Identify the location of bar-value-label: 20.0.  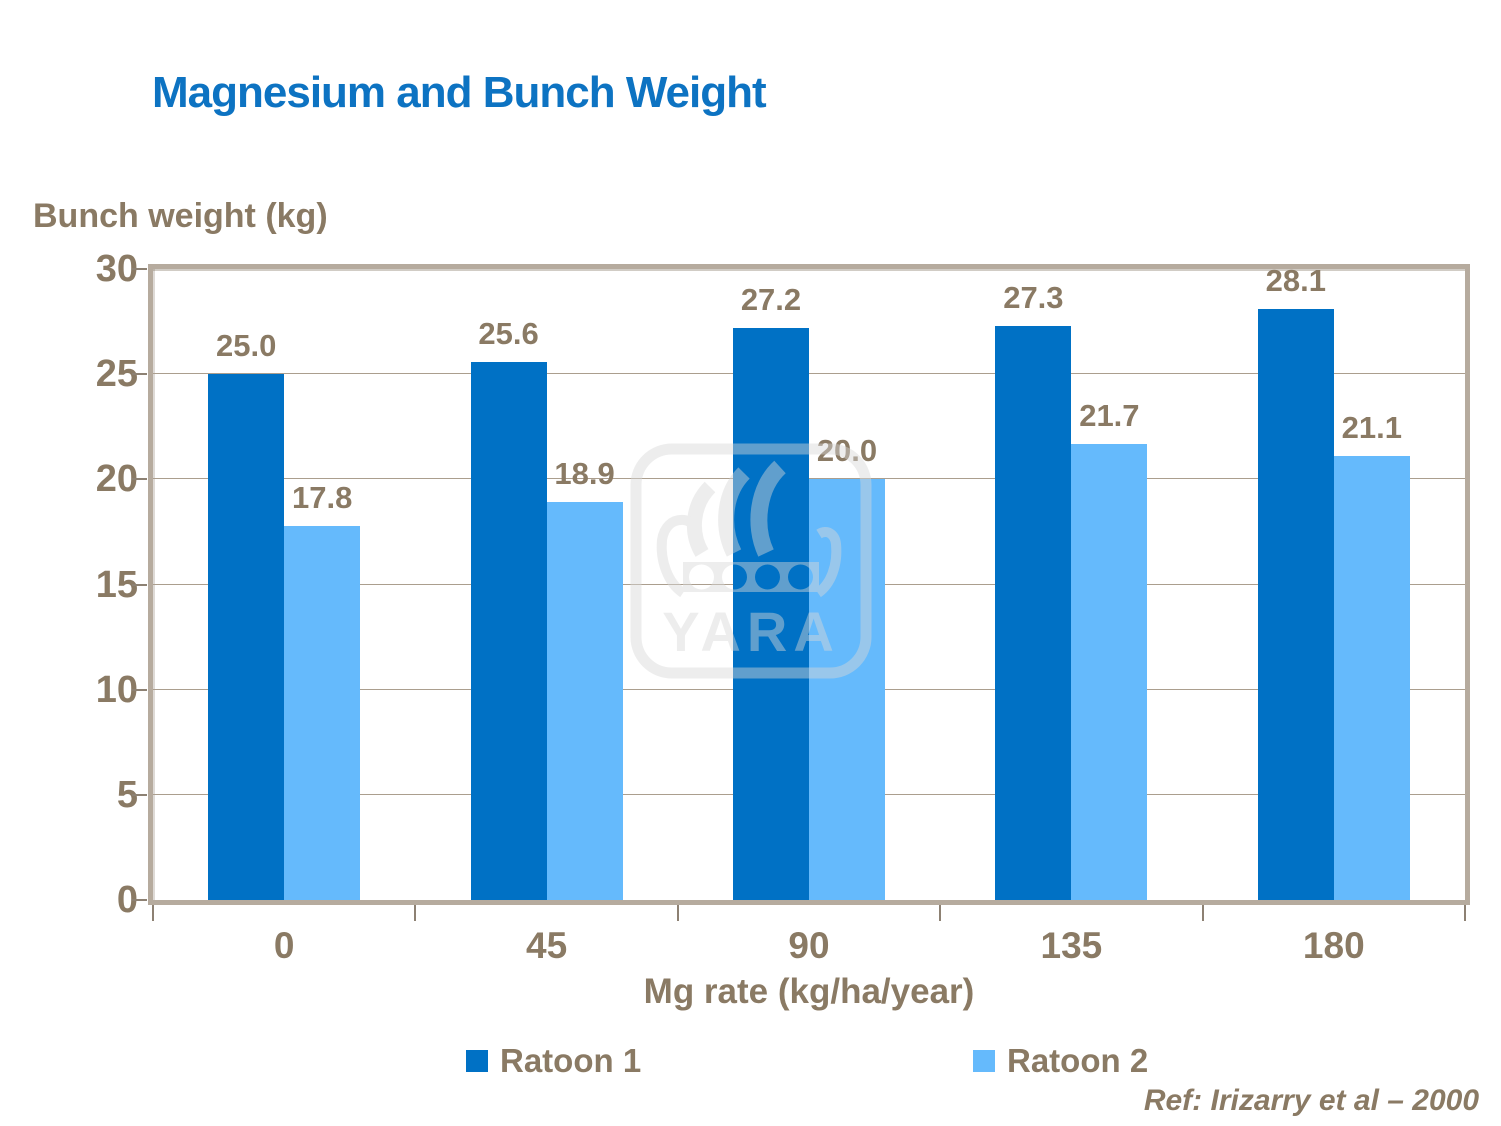
(847, 451).